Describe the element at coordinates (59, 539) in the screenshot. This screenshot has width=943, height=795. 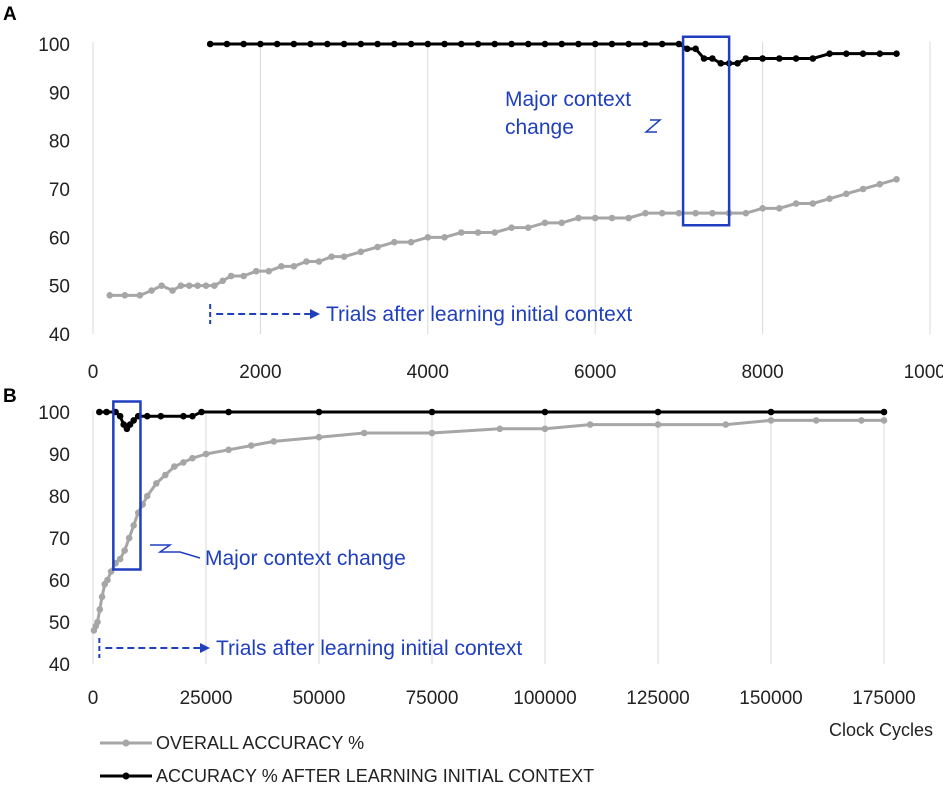
I see `y-tick-label: 70` at that location.